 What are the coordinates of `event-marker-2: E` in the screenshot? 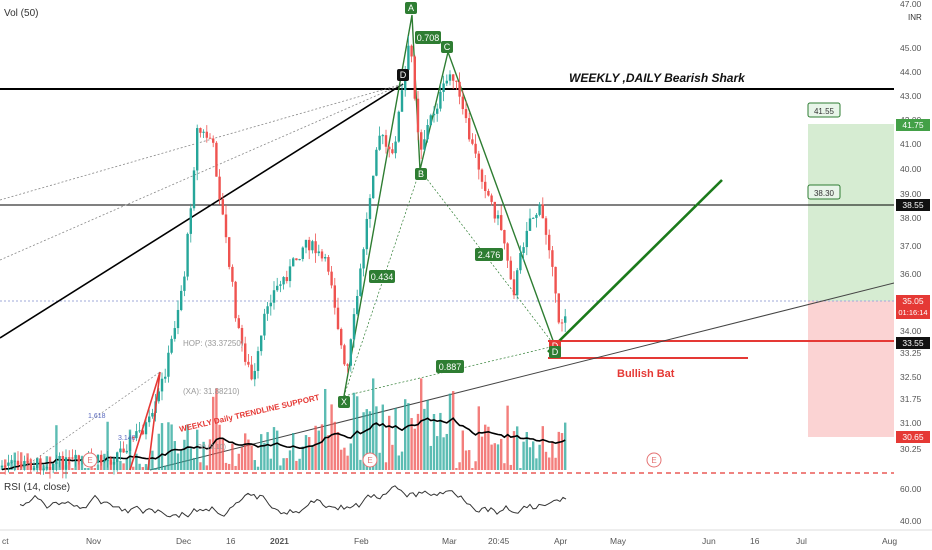 It's located at (370, 460).